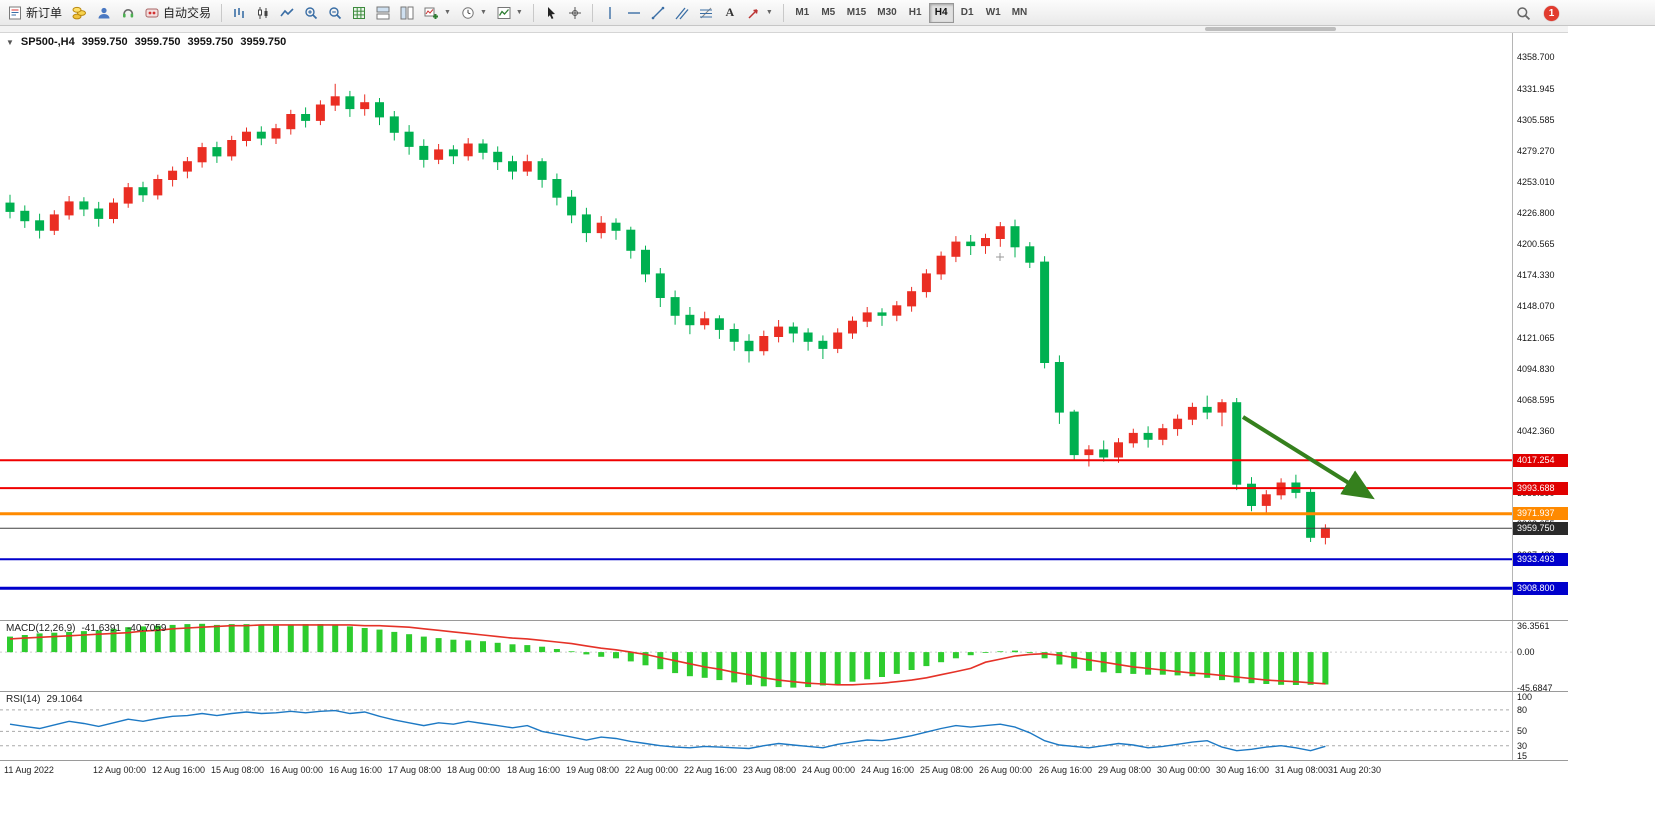 This screenshot has height=823, width=1655. I want to click on time-axis-label: 18 Aug 16:00, so click(534, 770).